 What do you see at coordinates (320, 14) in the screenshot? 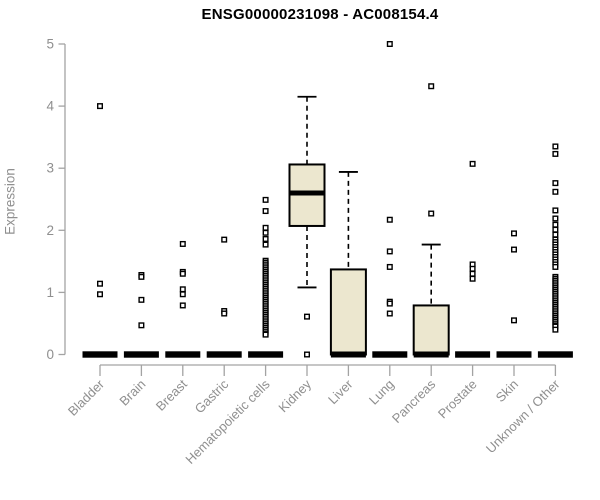
I see `chart-title: ENSG00000231098 - AC008154.4` at bounding box center [320, 14].